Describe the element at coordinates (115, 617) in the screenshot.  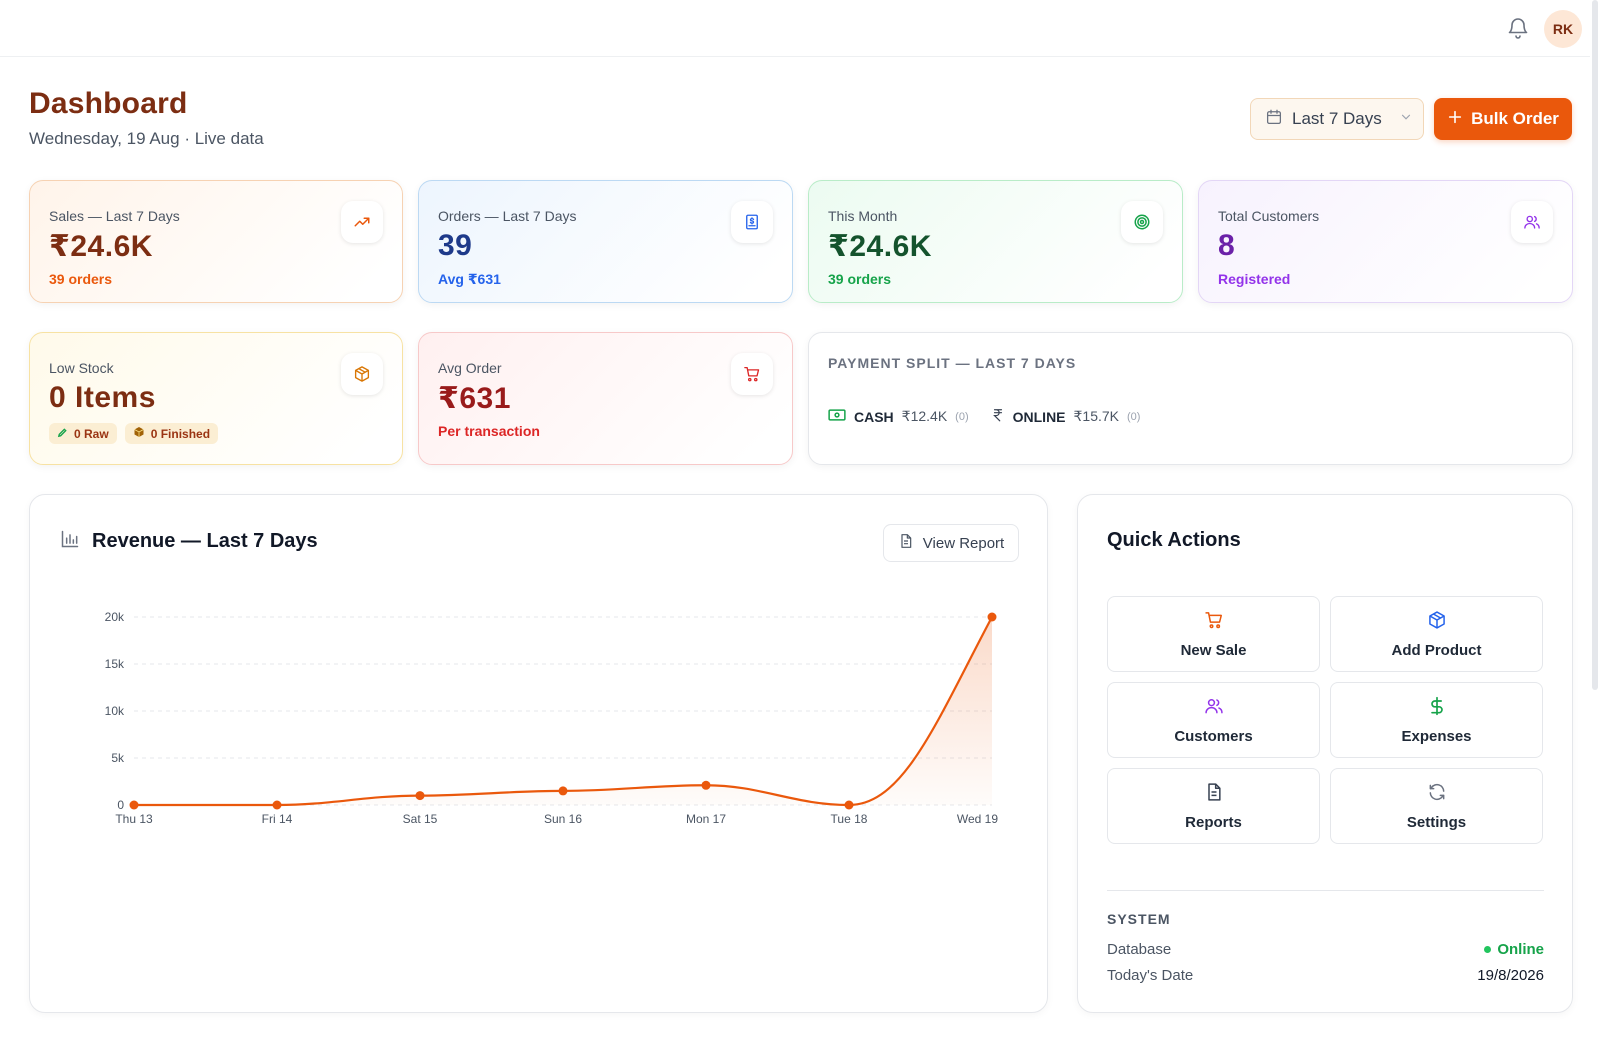
I see `y-tick-label: 20k` at that location.